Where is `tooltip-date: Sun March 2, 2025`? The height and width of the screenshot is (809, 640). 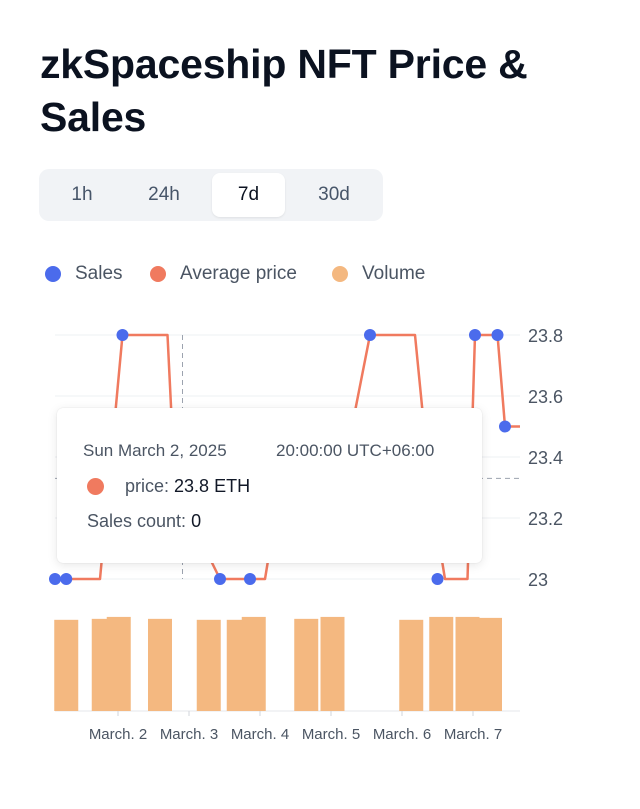 tooltip-date: Sun March 2, 2025 is located at coordinates (155, 450).